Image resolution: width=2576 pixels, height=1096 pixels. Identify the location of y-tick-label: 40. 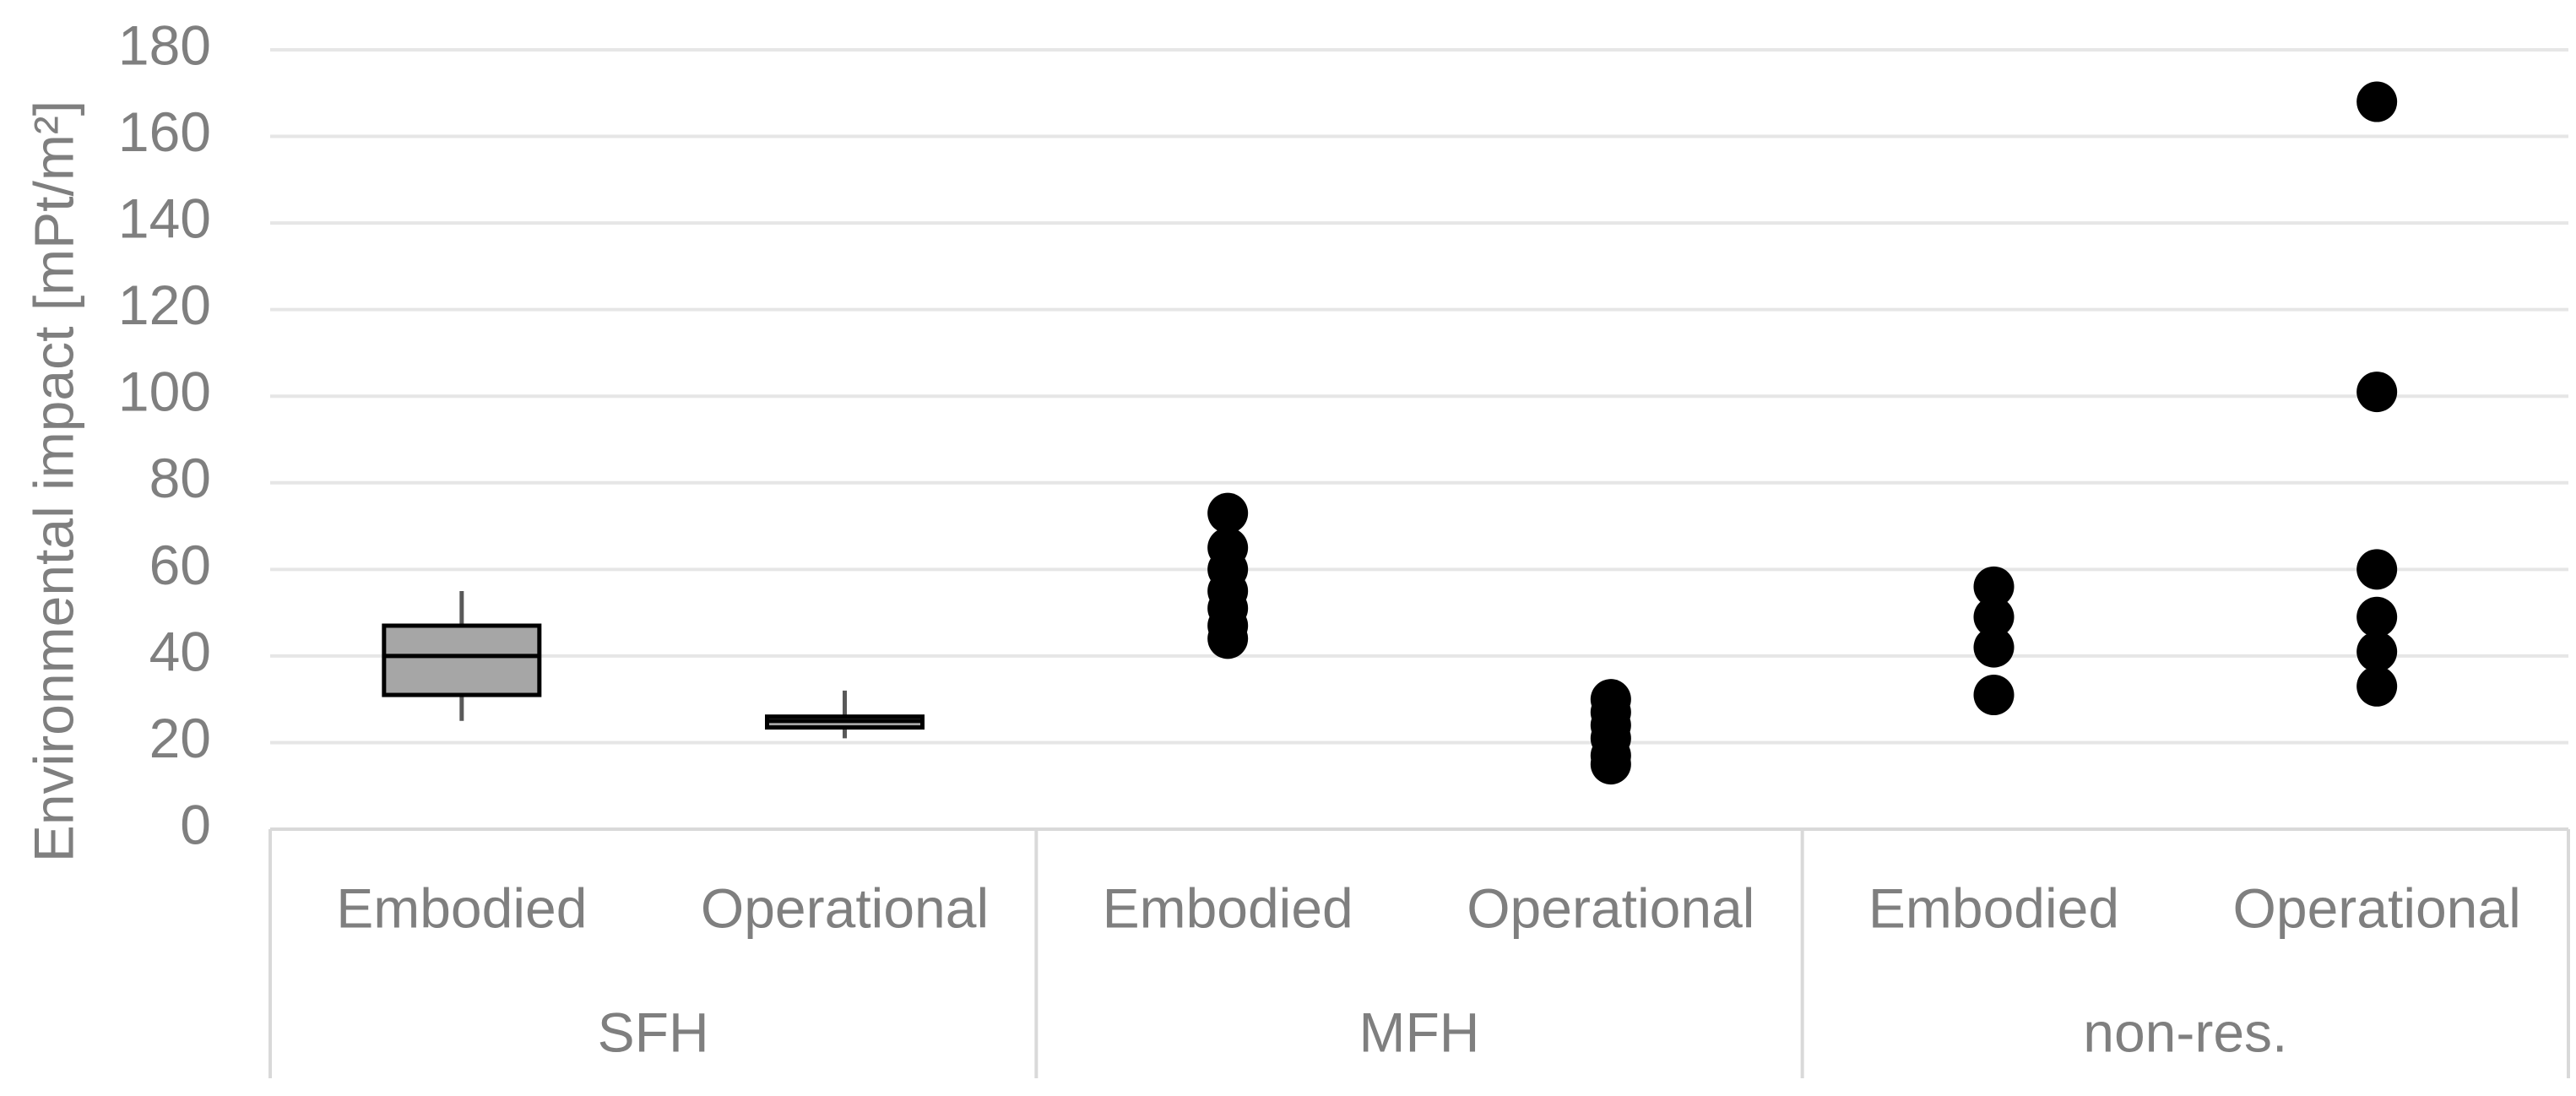
(180, 651).